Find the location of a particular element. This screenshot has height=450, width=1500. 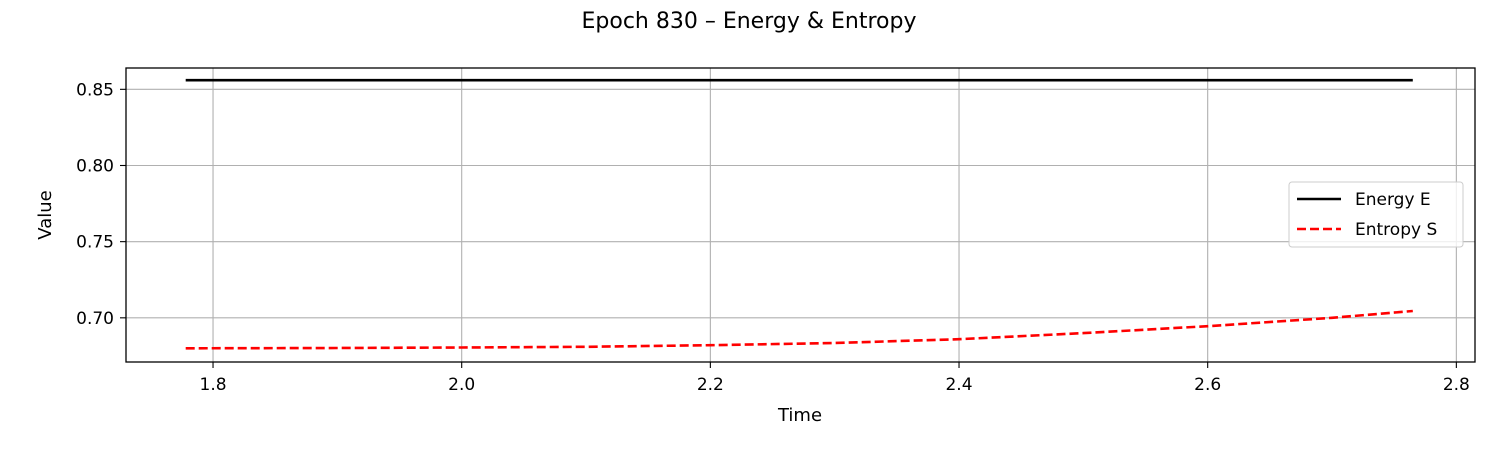

series-line-entropy is located at coordinates (799, 329).